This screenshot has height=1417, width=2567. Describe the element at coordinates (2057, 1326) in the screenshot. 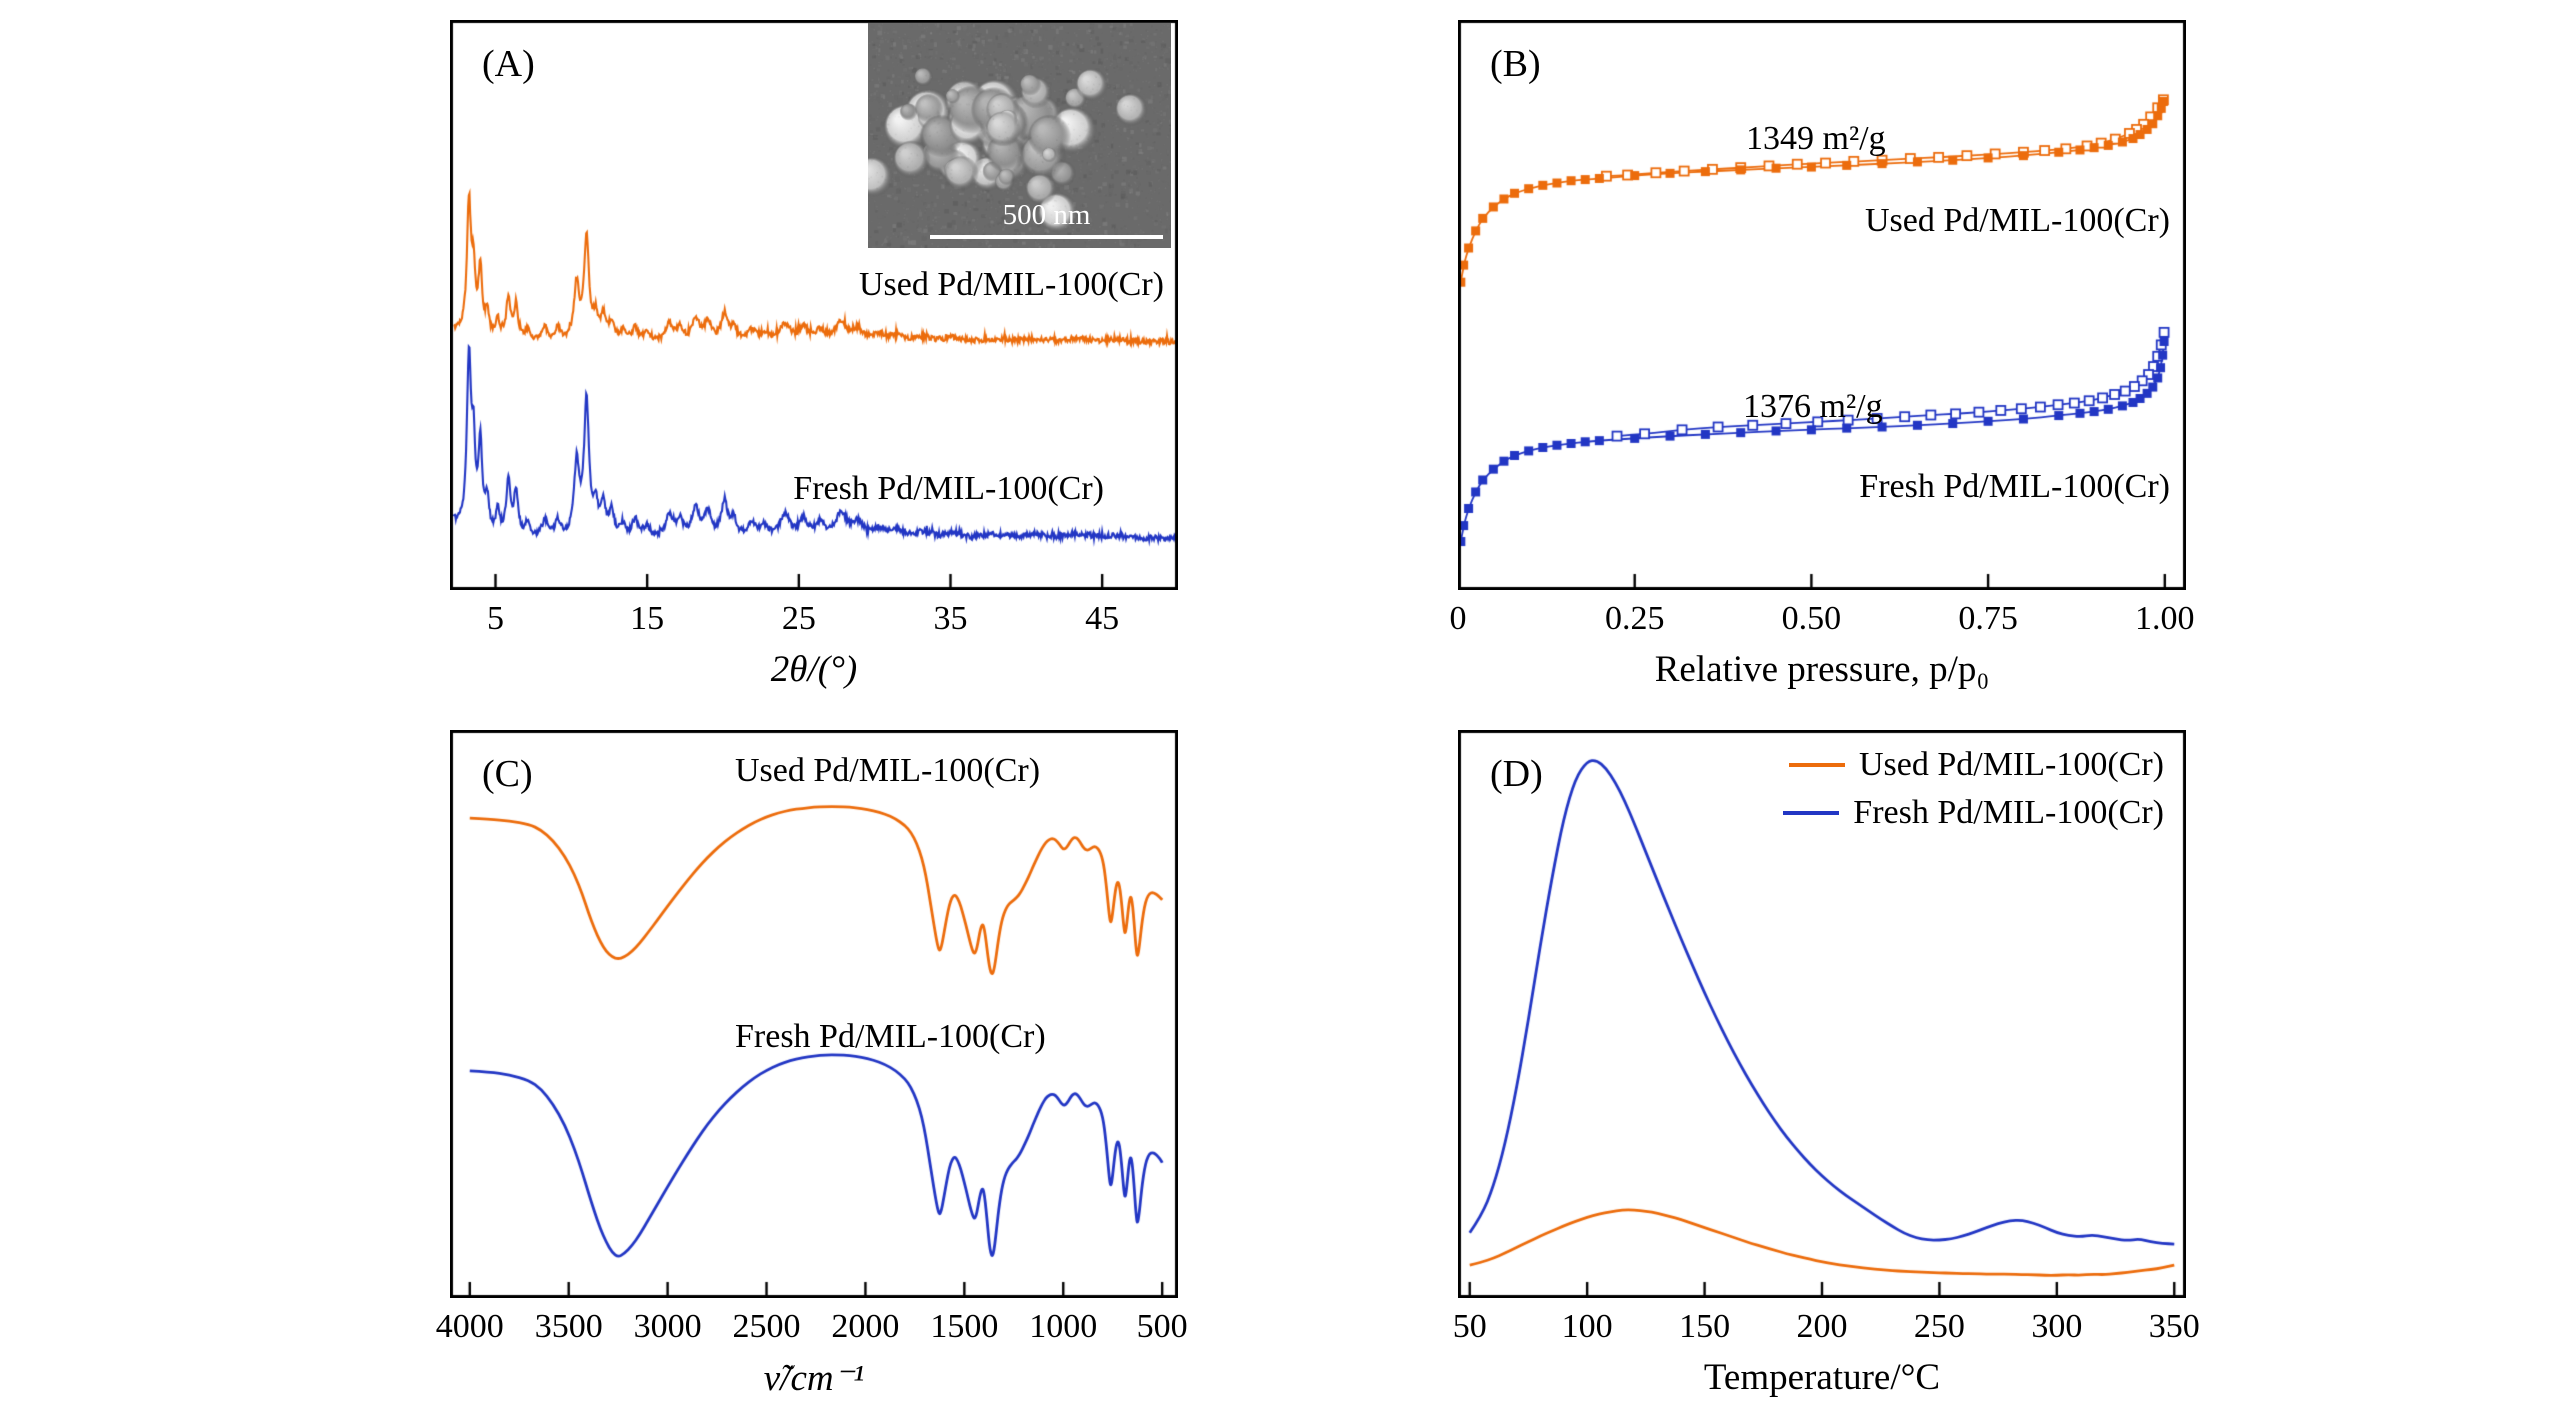

I see `x-tick-label: 300` at that location.